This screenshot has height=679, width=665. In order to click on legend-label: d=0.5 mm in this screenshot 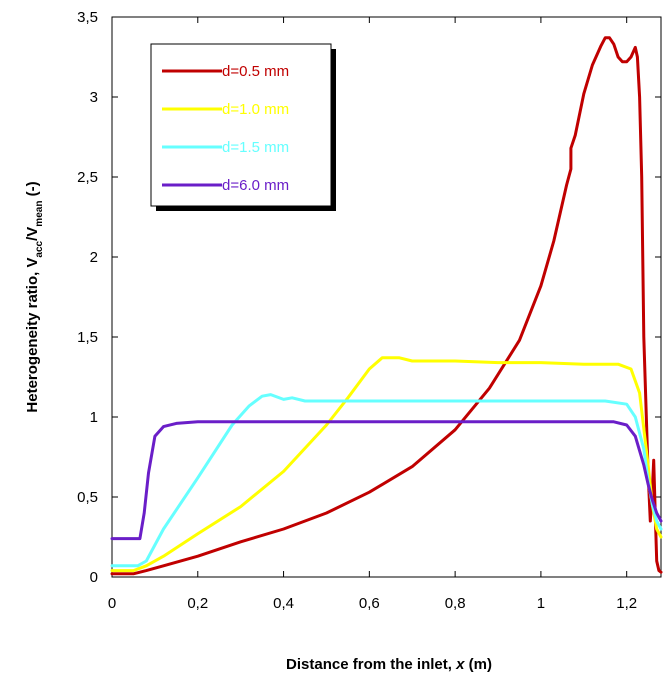, I will do `click(255, 71)`.